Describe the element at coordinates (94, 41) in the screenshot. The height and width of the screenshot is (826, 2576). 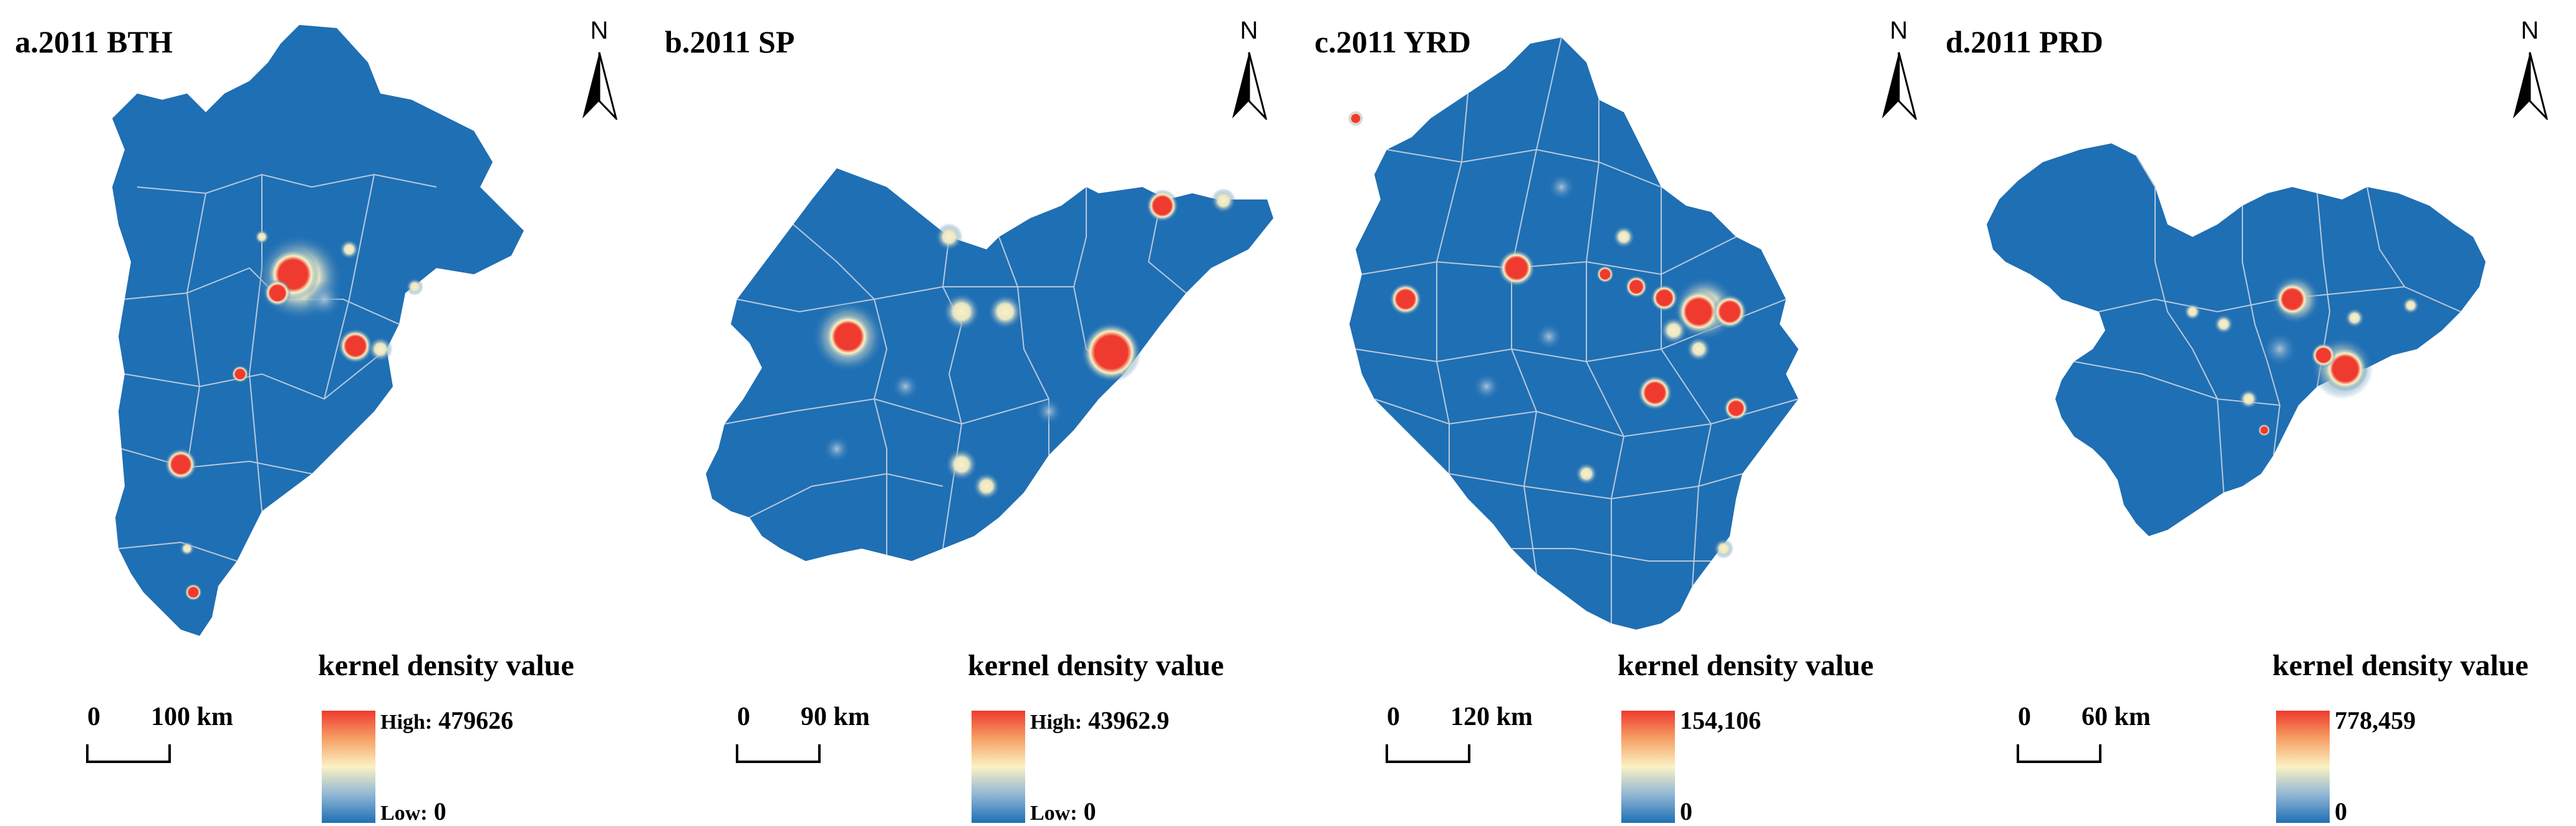
I see `panel-title: a.2011 BTH` at that location.